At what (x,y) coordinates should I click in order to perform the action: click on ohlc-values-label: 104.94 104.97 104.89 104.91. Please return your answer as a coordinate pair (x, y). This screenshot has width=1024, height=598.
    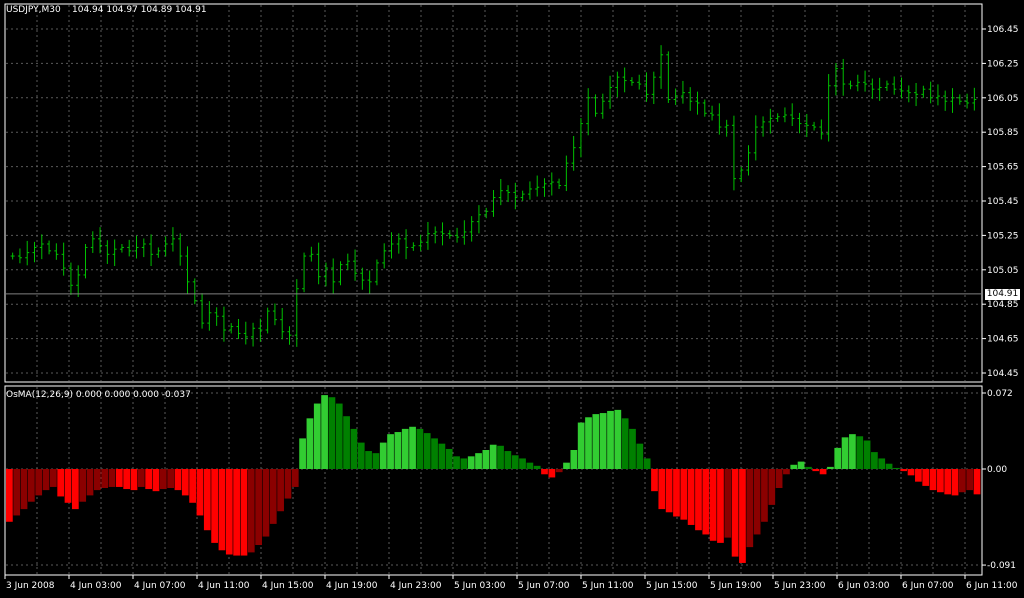
    Looking at the image, I should click on (139, 10).